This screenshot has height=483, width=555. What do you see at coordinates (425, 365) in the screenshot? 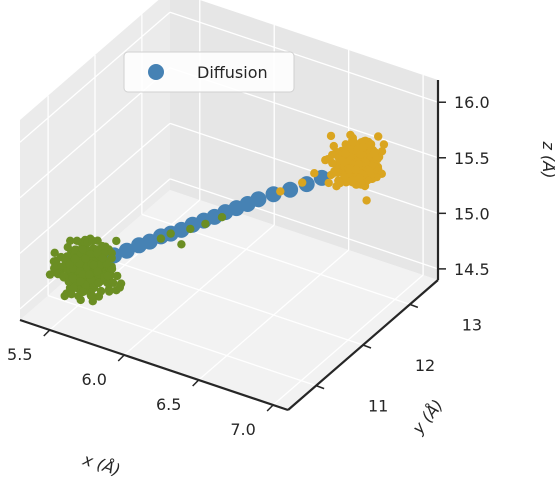
I see `y-tick-label: 12` at bounding box center [425, 365].